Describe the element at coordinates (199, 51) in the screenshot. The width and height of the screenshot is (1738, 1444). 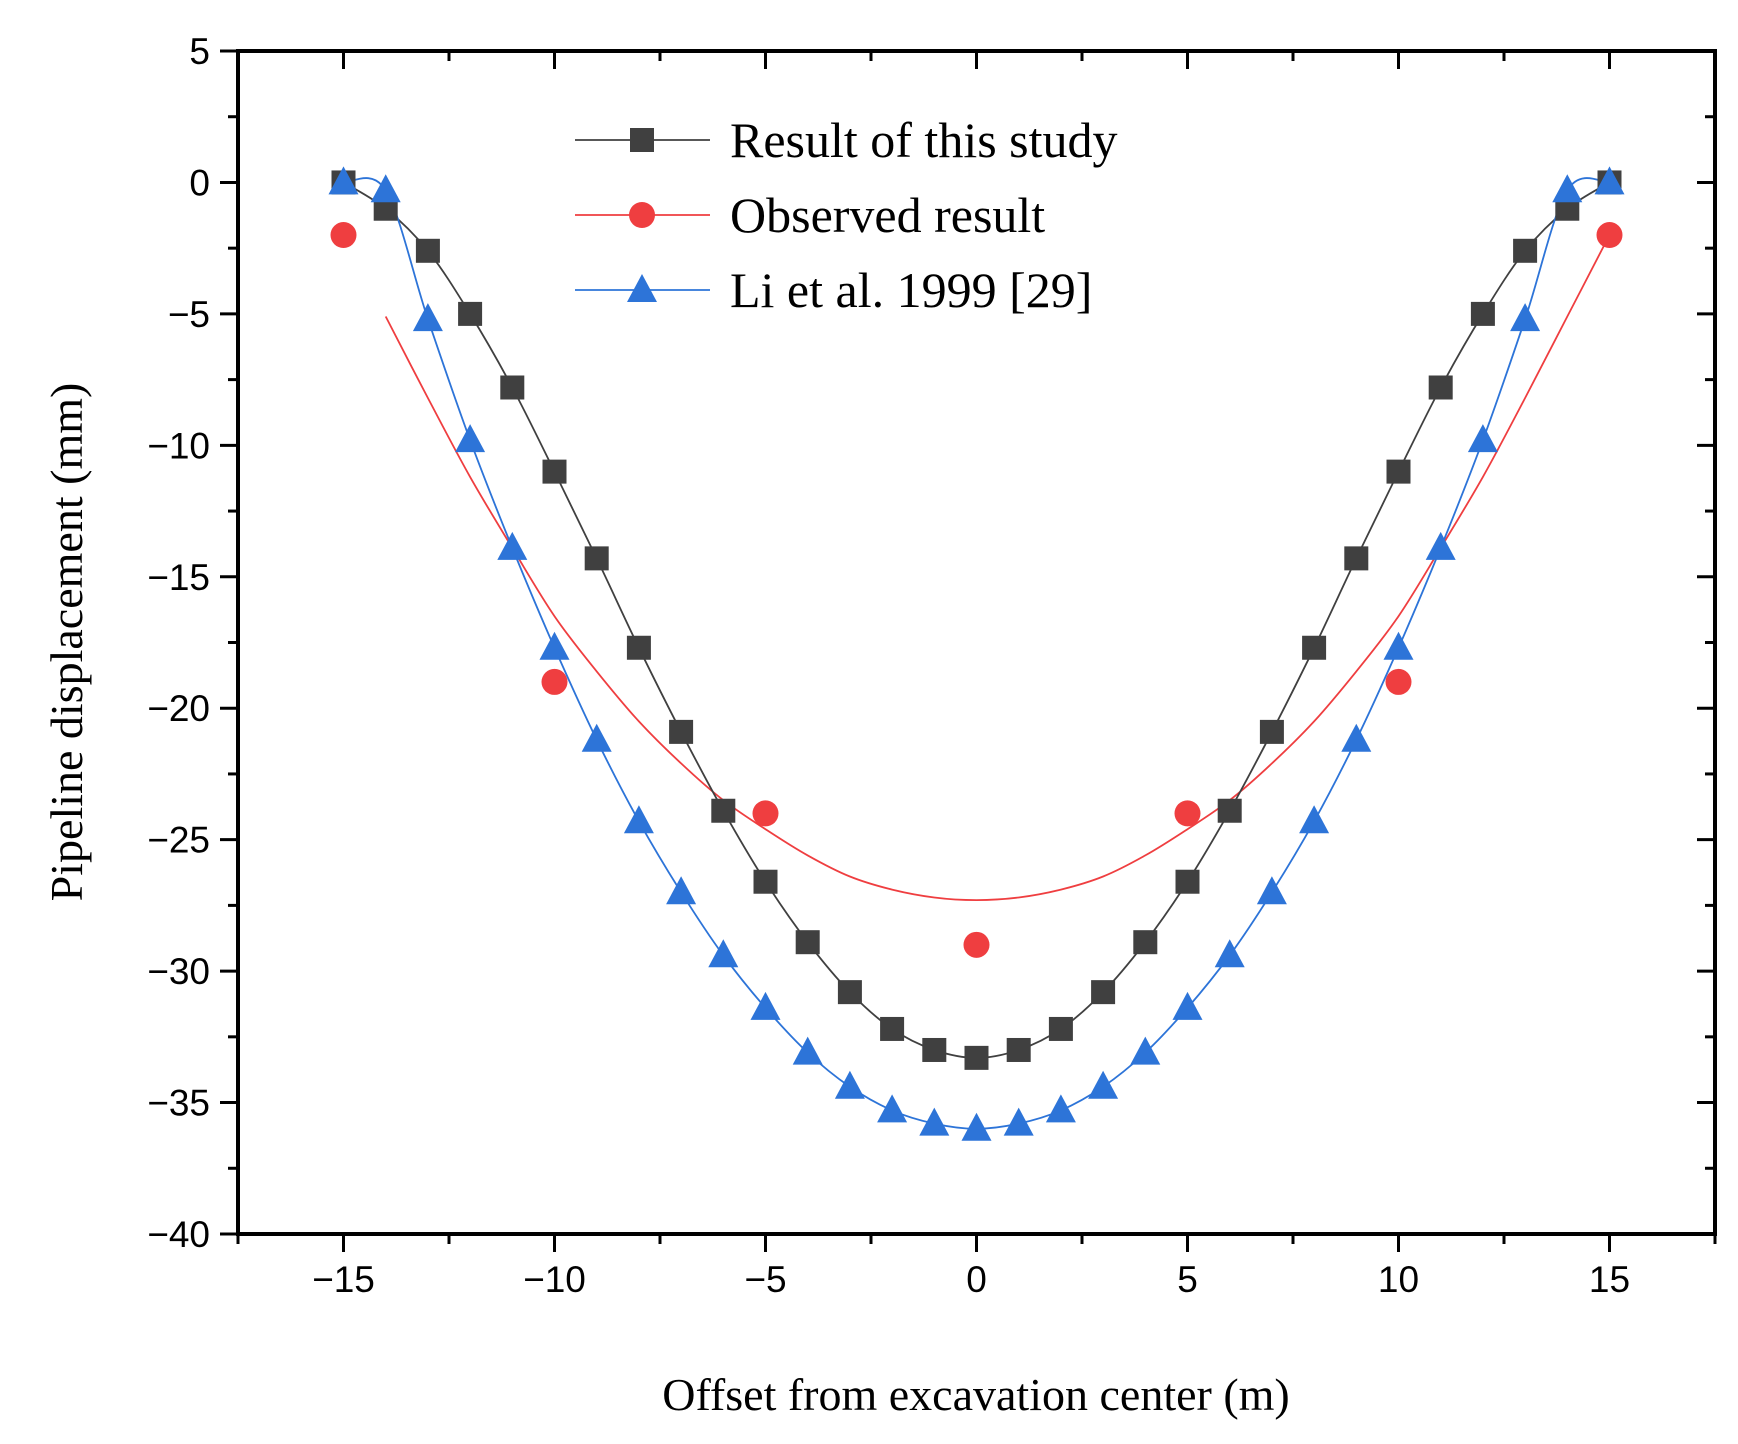
I see `y-tick-label: 5` at that location.